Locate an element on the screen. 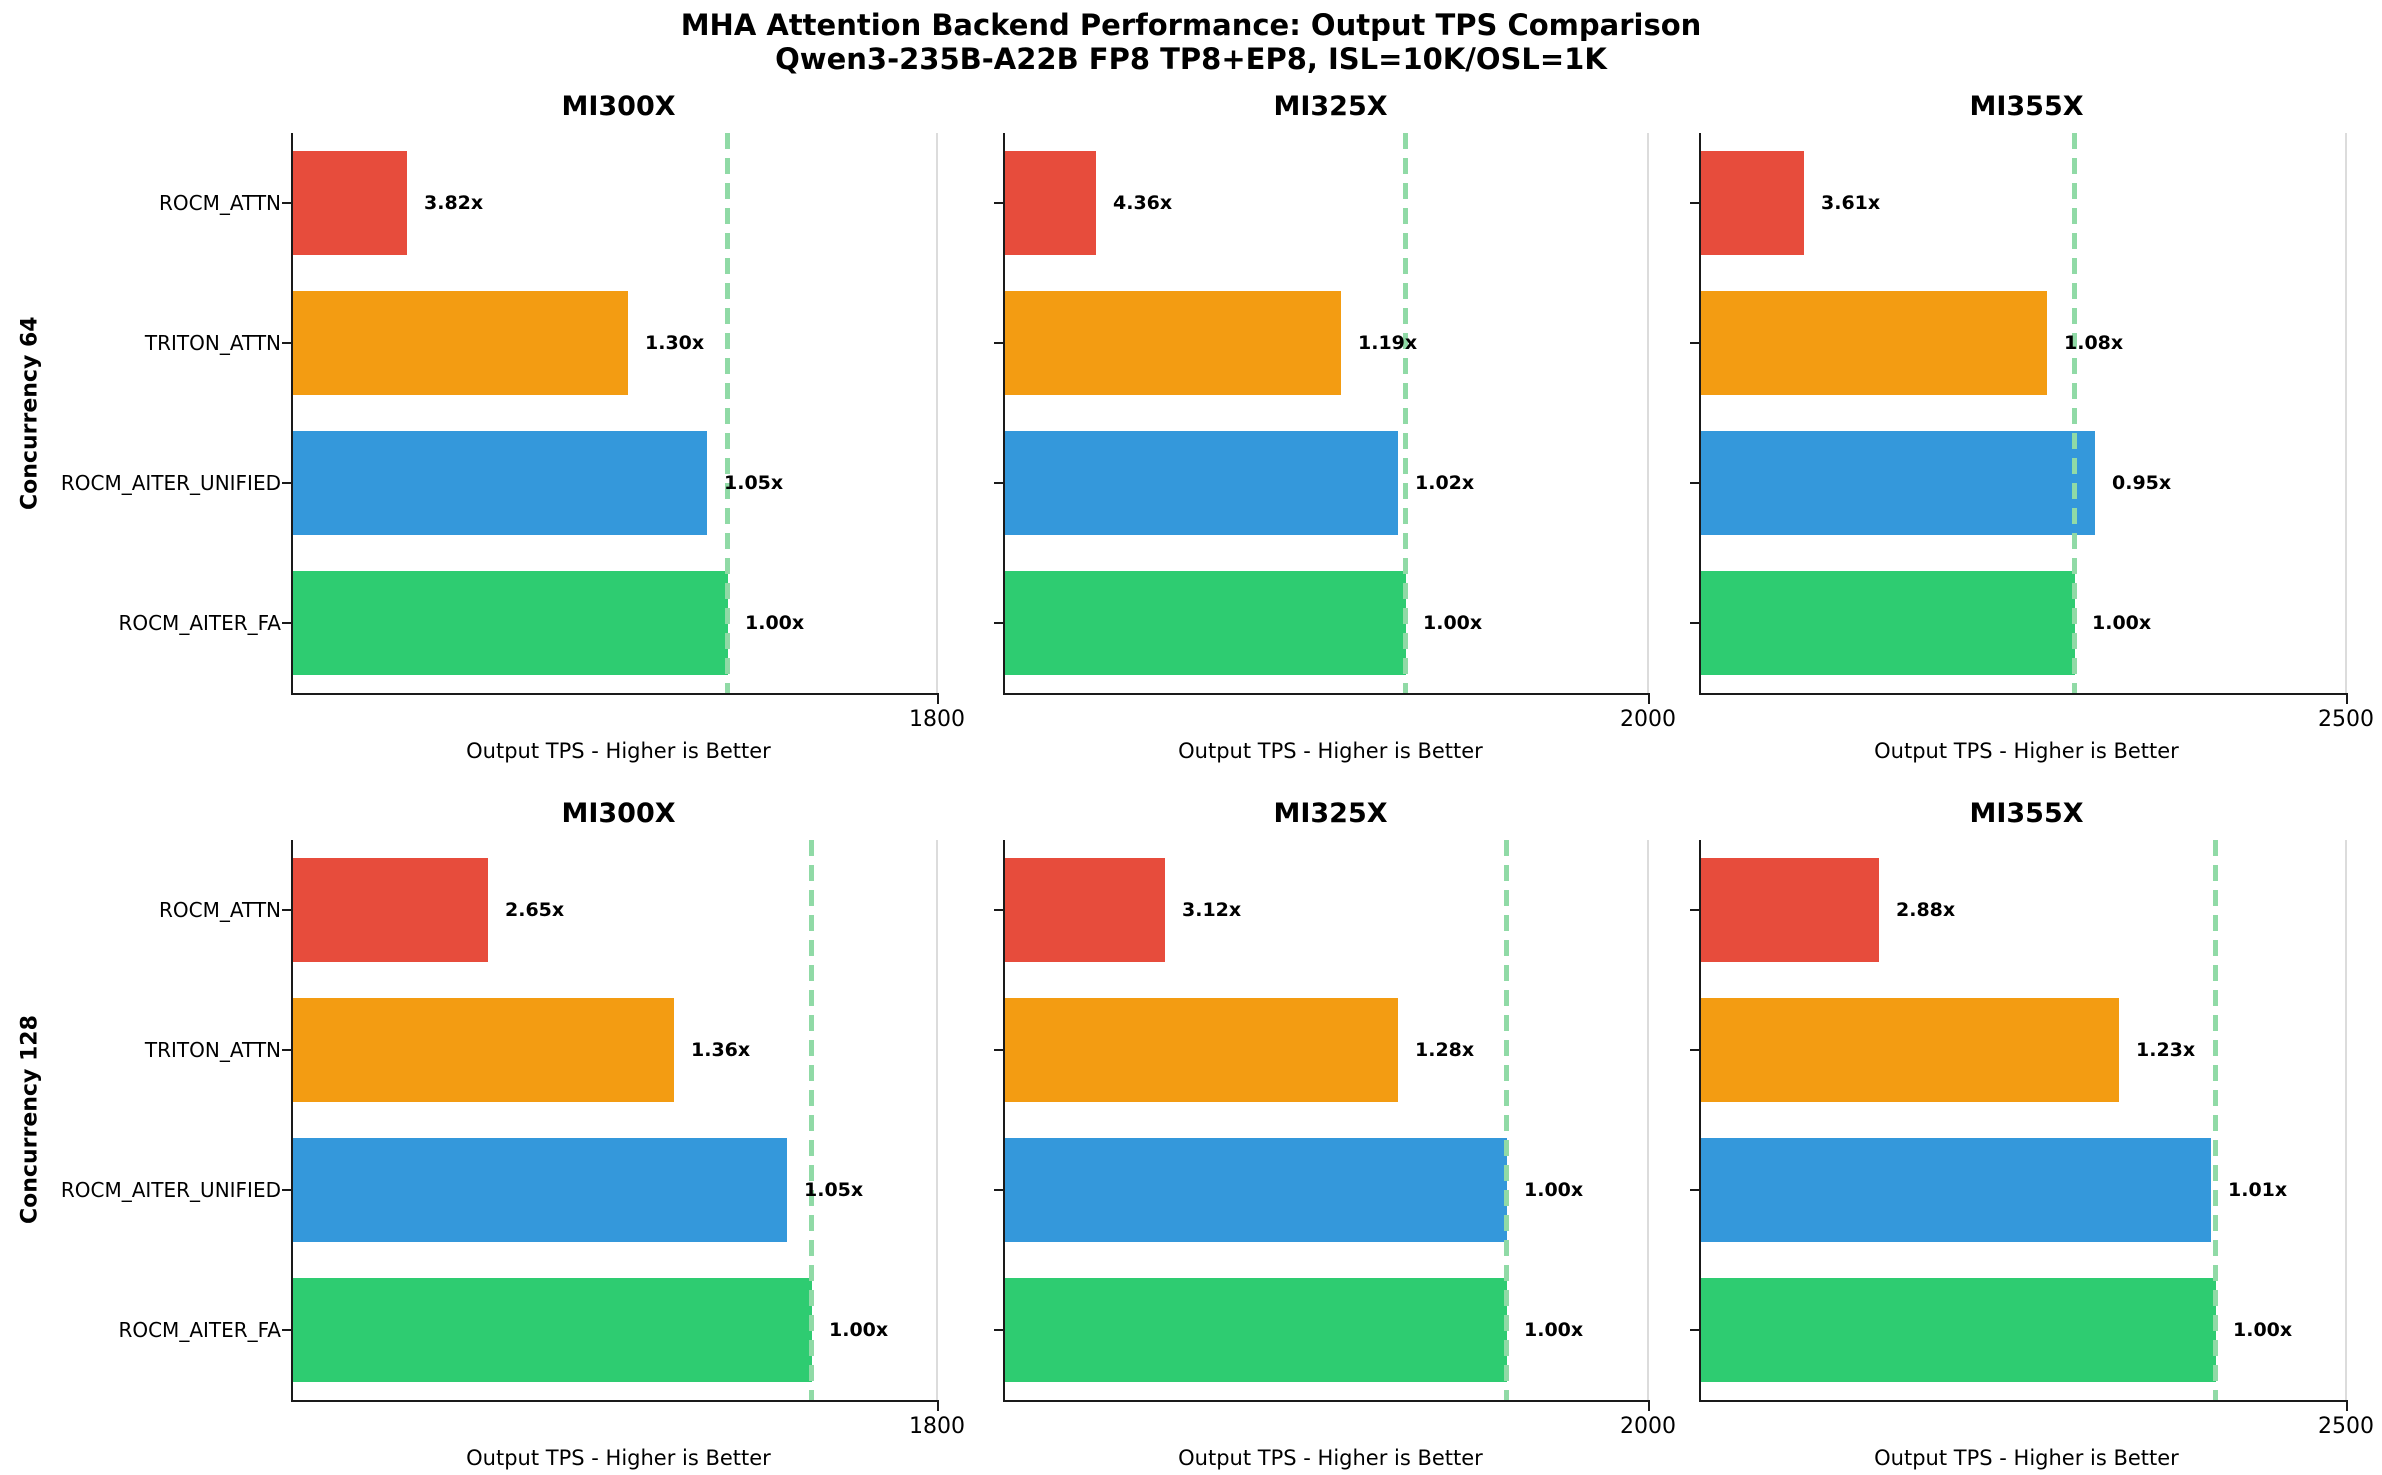 This screenshot has height=1475, width=2382. panel-title-mi355x: MI355X is located at coordinates (2026, 813).